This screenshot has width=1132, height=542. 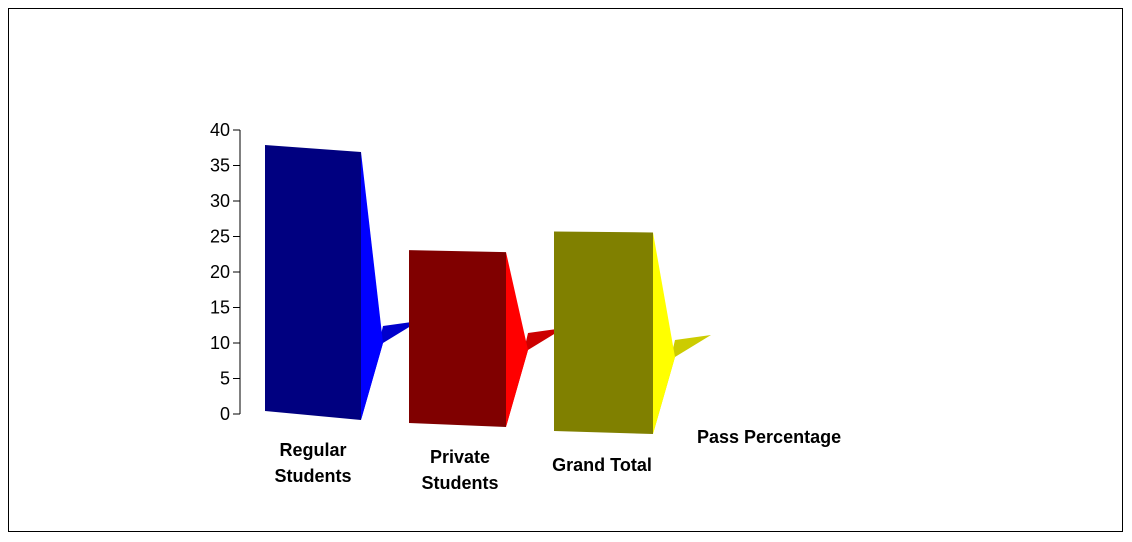 What do you see at coordinates (220, 343) in the screenshot?
I see `y-tick-label: 10` at bounding box center [220, 343].